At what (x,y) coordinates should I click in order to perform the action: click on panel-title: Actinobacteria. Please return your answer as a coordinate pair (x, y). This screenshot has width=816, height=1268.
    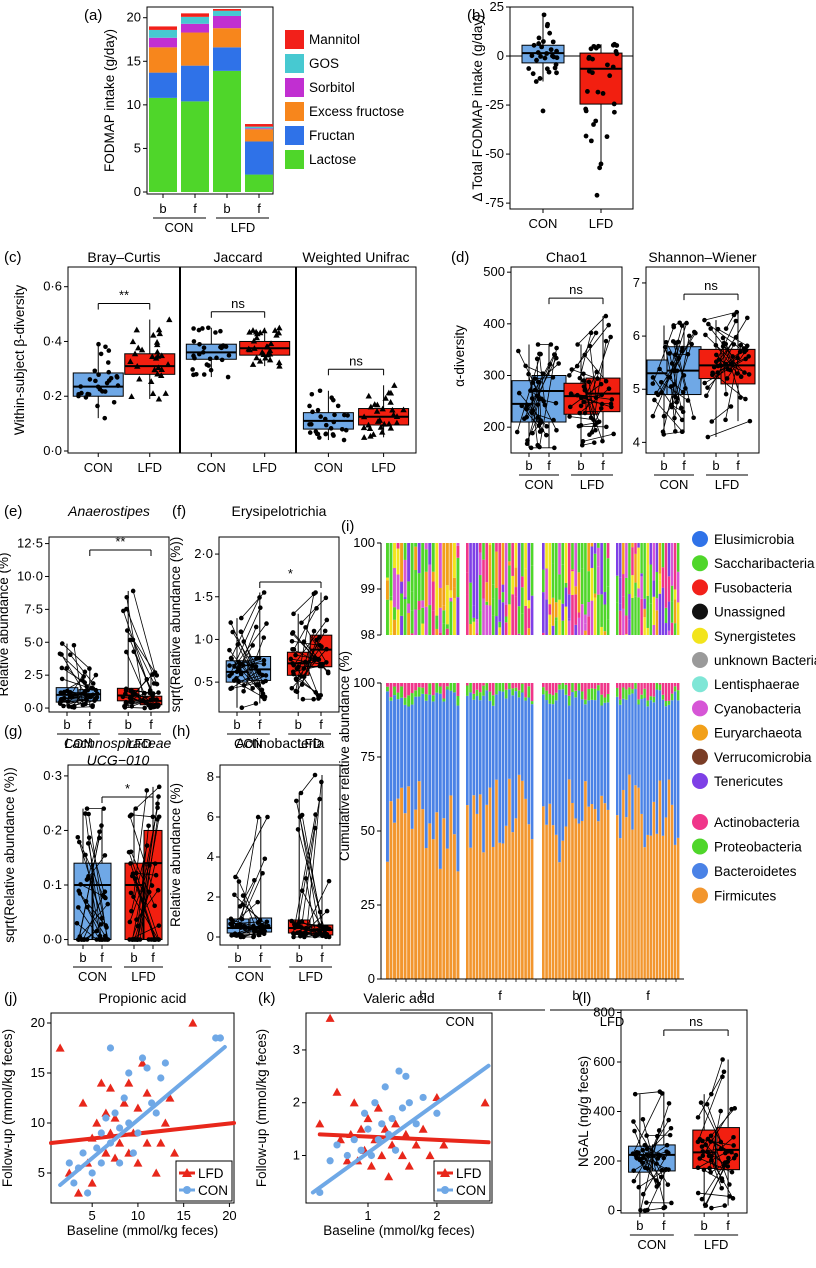
    Looking at the image, I should click on (280, 743).